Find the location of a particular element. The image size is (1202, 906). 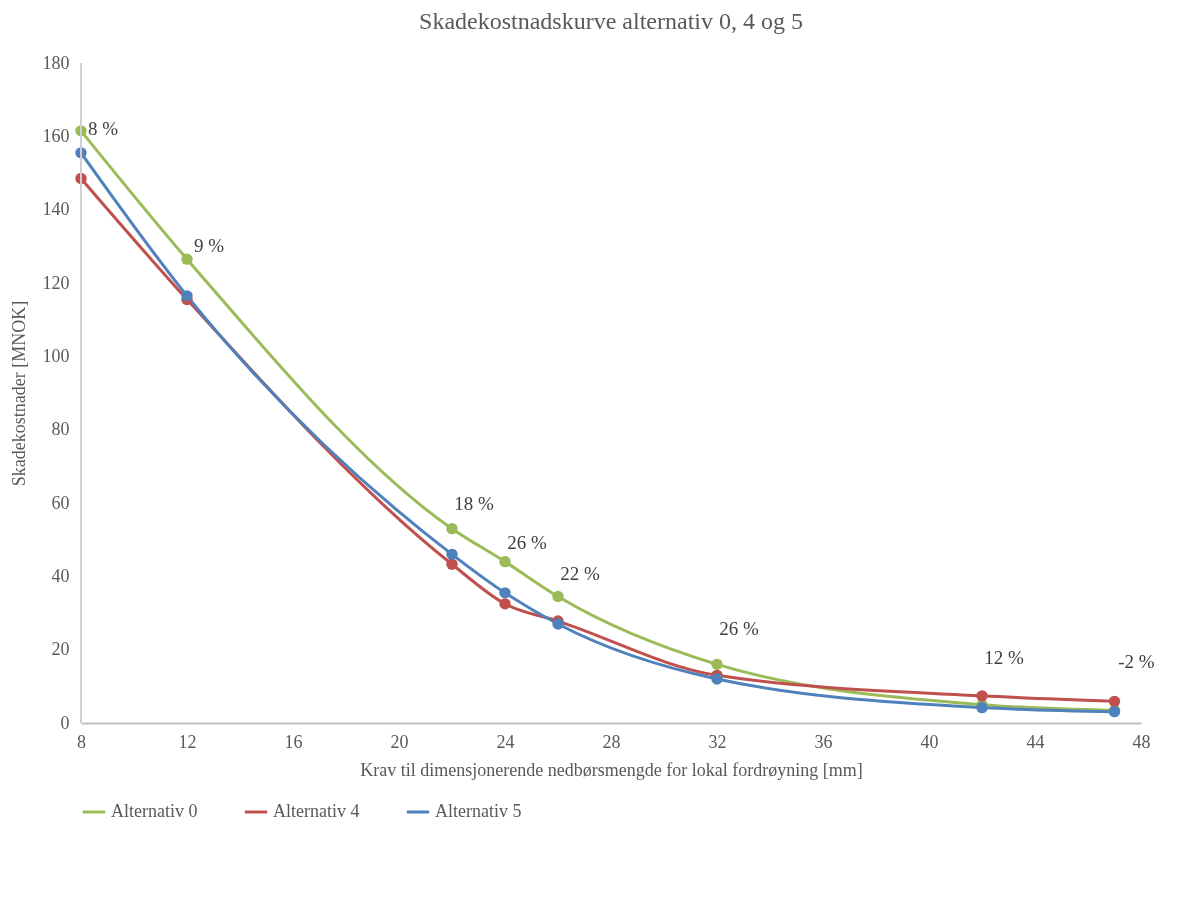

x-tick-label: 32 is located at coordinates (717, 741).